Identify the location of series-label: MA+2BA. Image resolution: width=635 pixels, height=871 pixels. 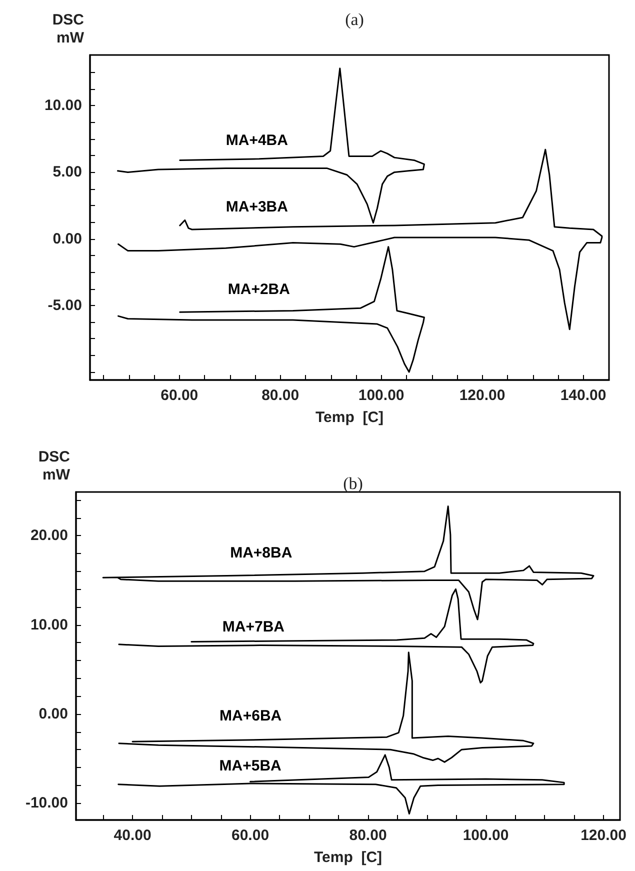
(259, 289).